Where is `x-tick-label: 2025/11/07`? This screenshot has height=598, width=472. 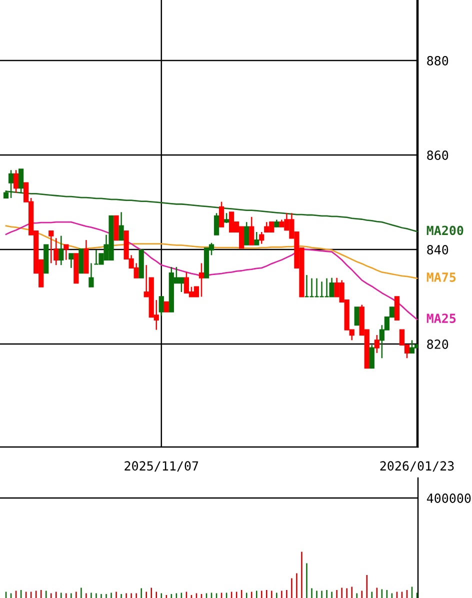 x-tick-label: 2025/11/07 is located at coordinates (161, 466).